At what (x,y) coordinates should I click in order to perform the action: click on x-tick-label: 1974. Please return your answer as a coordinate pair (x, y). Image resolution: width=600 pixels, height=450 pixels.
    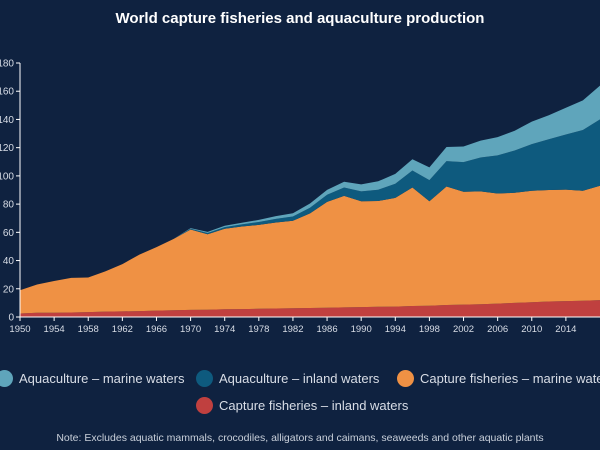
    Looking at the image, I should click on (224, 329).